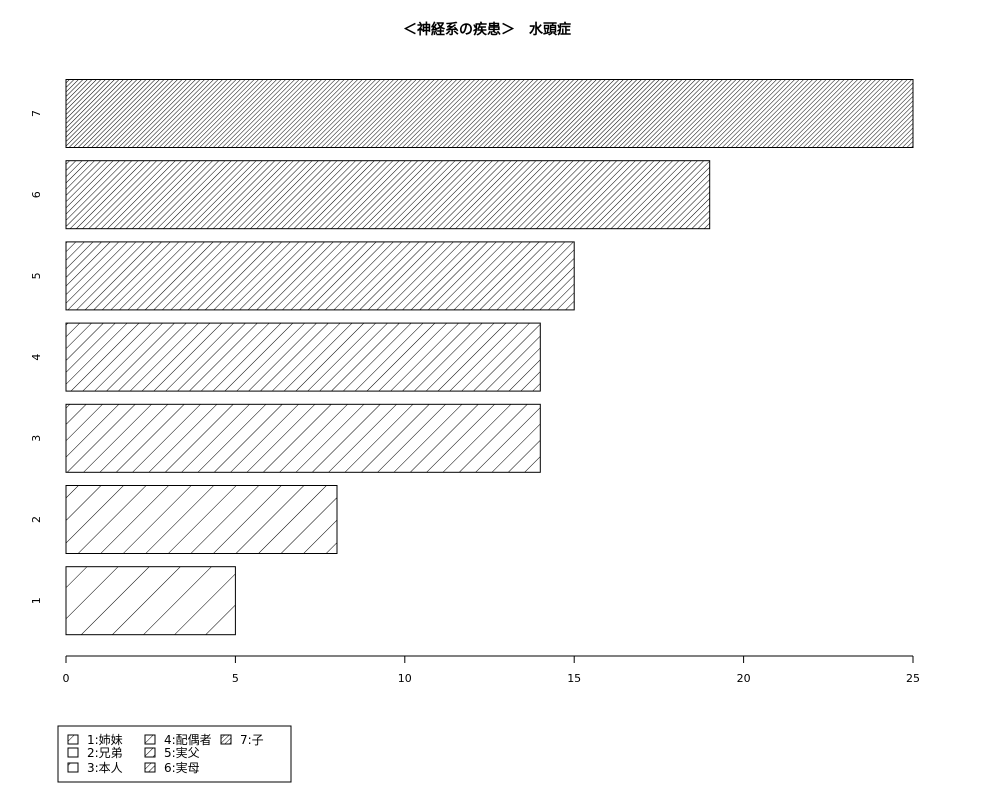 Image resolution: width=1000 pixels, height=800 pixels. Describe the element at coordinates (105, 768) in the screenshot. I see `legend-label-3: 3:本人` at that location.